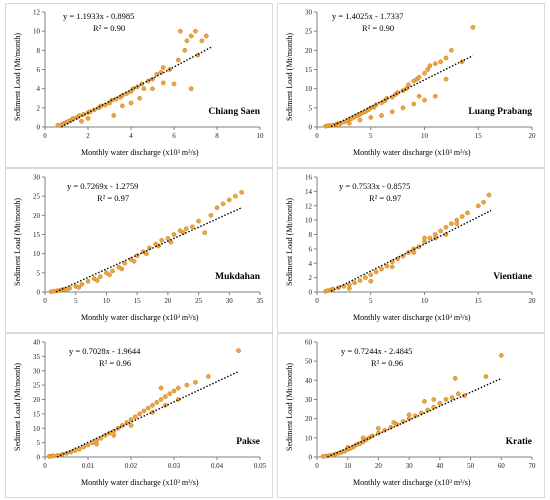 The height and width of the screenshot is (500, 550). Describe the element at coordinates (39, 70) in the screenshot. I see `y-tick-label: 6` at that location.